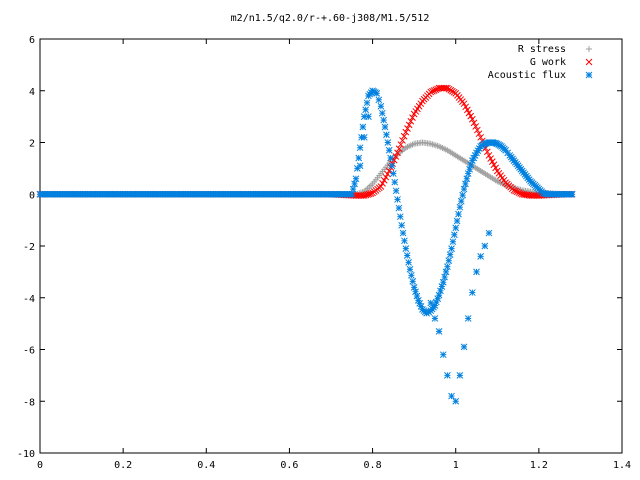 The image size is (640, 480). What do you see at coordinates (622, 465) in the screenshot?
I see `x-tick-label: 1.4` at bounding box center [622, 465].